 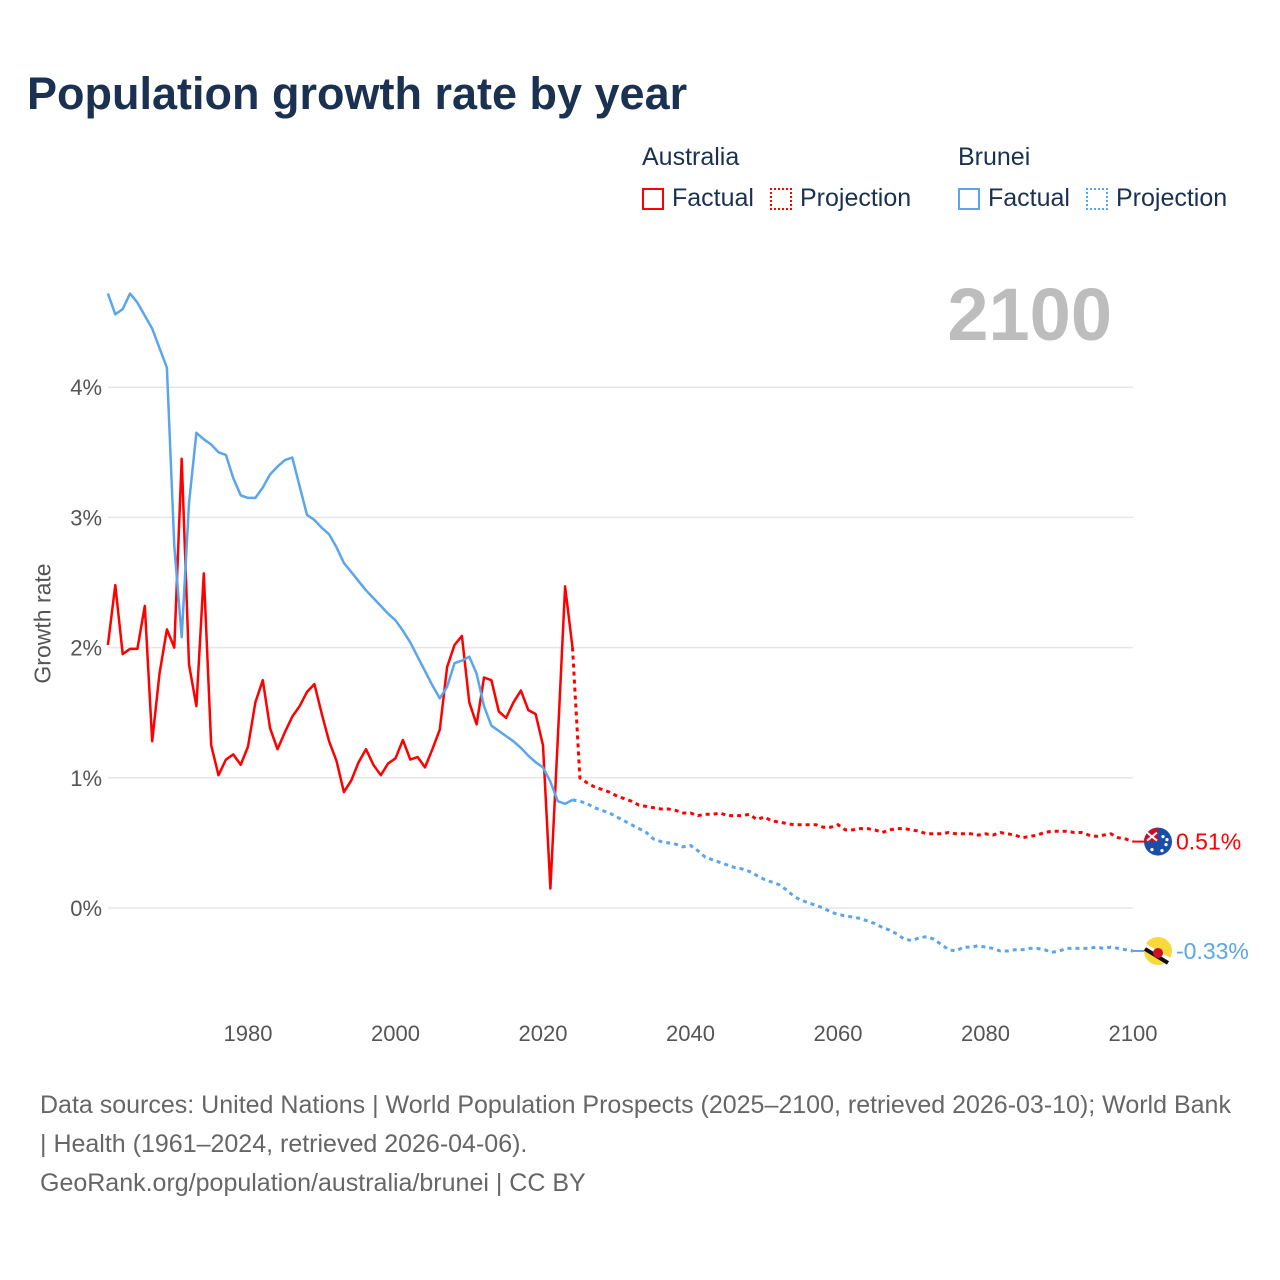 What do you see at coordinates (1157, 950) in the screenshot?
I see `brunei-flag-icon` at bounding box center [1157, 950].